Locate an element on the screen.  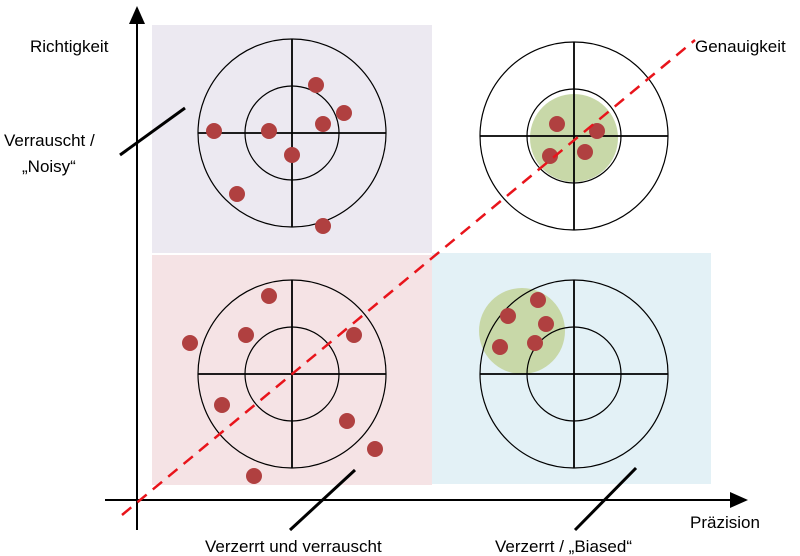
noisy-label-line2: „Noisy“ is located at coordinates (49, 166).